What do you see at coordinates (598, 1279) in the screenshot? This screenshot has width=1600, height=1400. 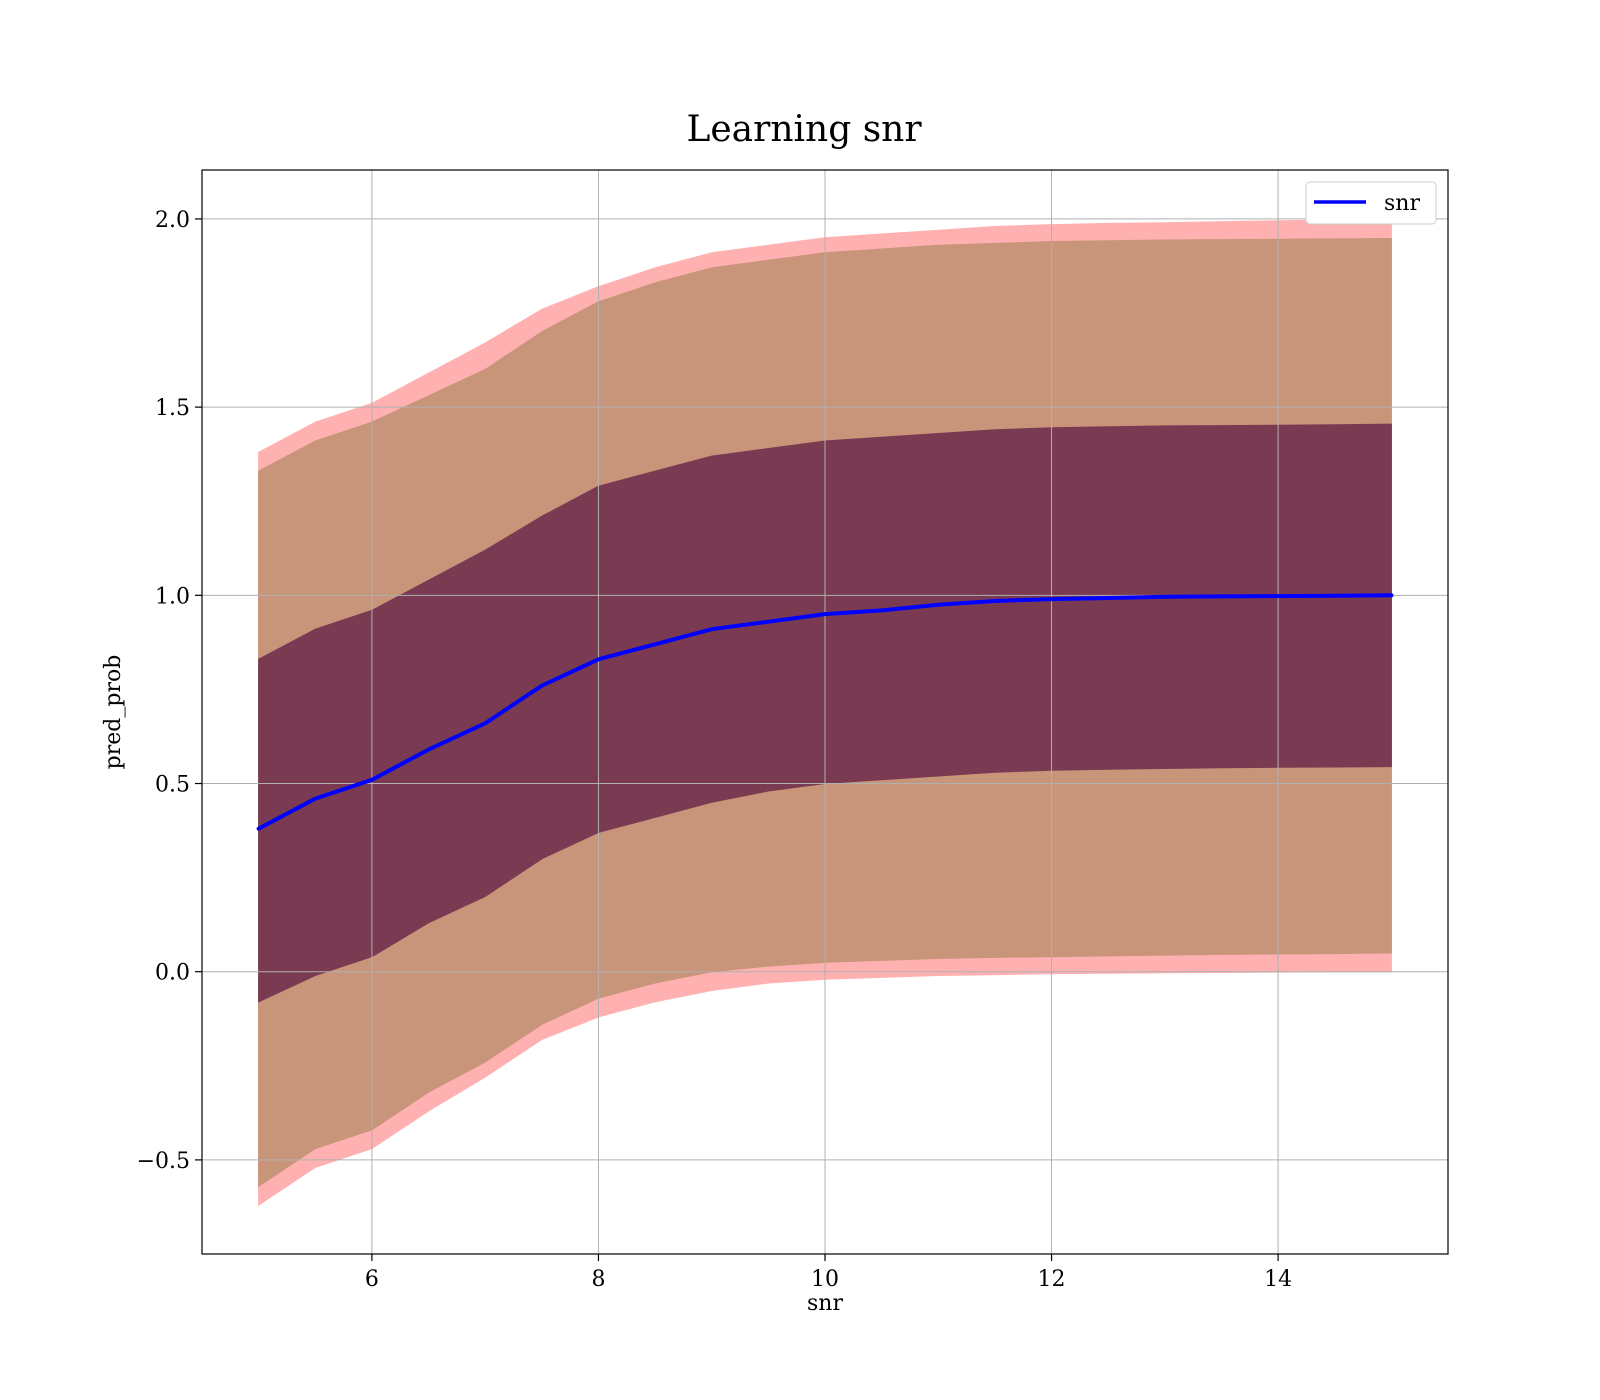 I see `x-tick-label: 8` at bounding box center [598, 1279].